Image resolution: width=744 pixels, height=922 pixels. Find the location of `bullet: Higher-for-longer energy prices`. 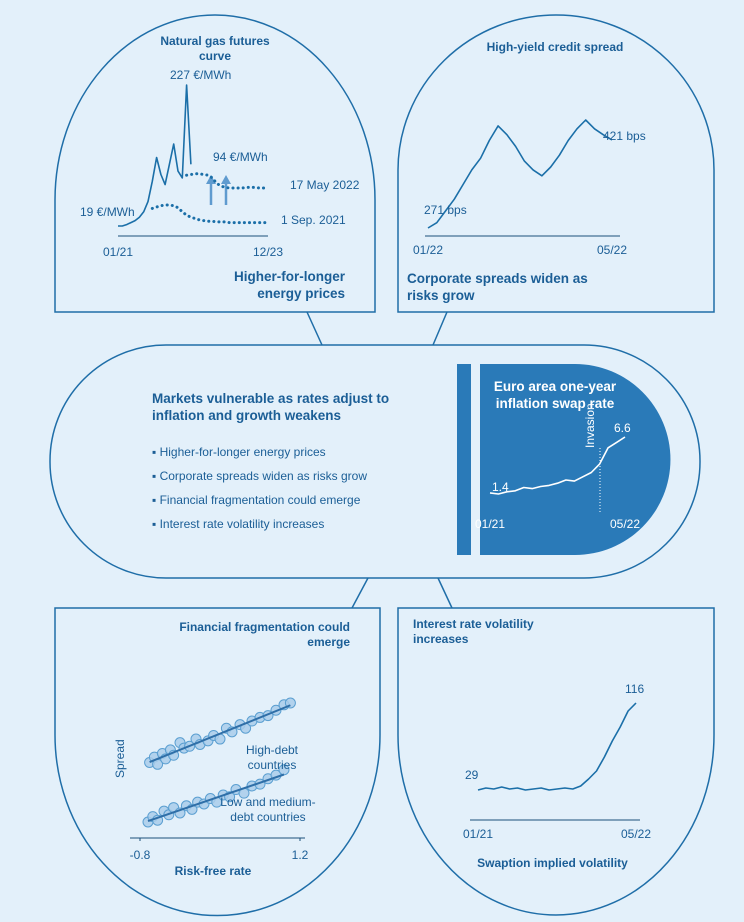

bullet: Higher-for-longer energy prices is located at coordinates (239, 452).